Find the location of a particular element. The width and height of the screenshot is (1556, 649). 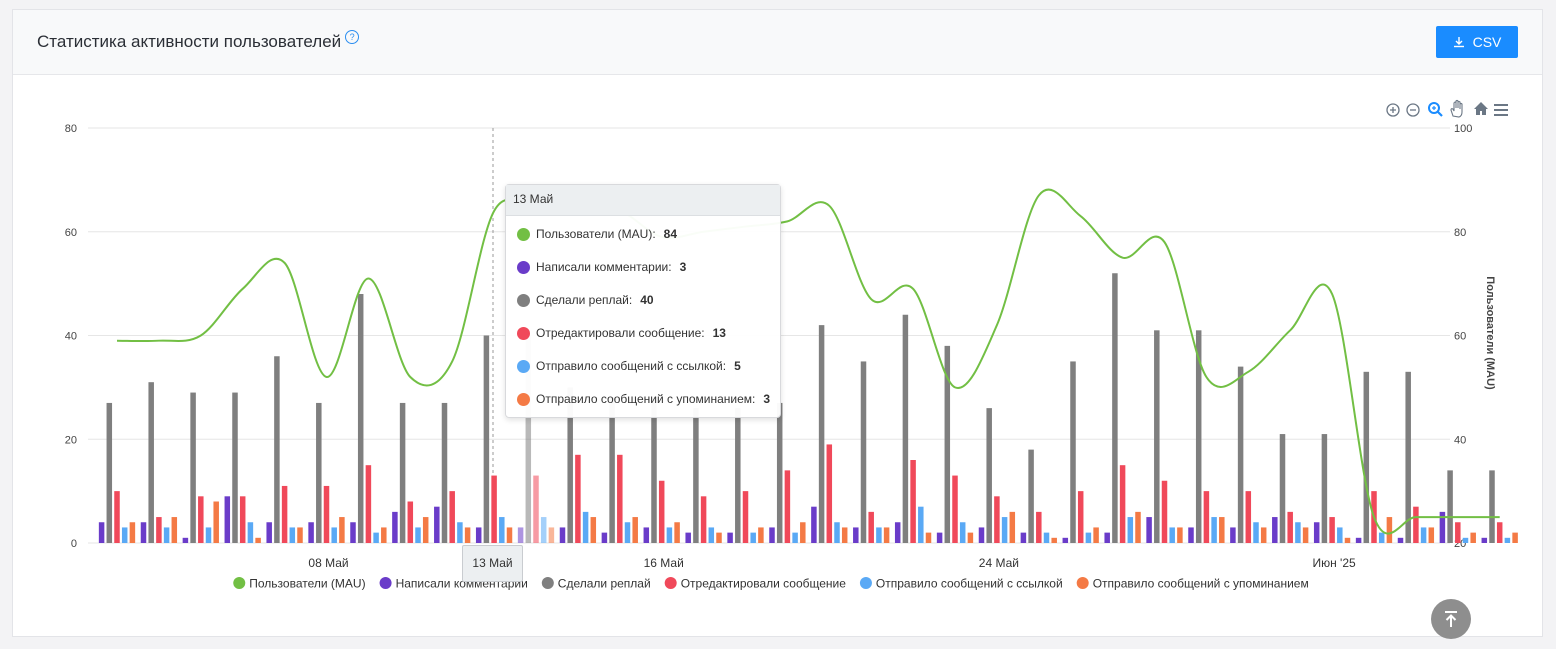

help-icon: ? is located at coordinates (352, 37).